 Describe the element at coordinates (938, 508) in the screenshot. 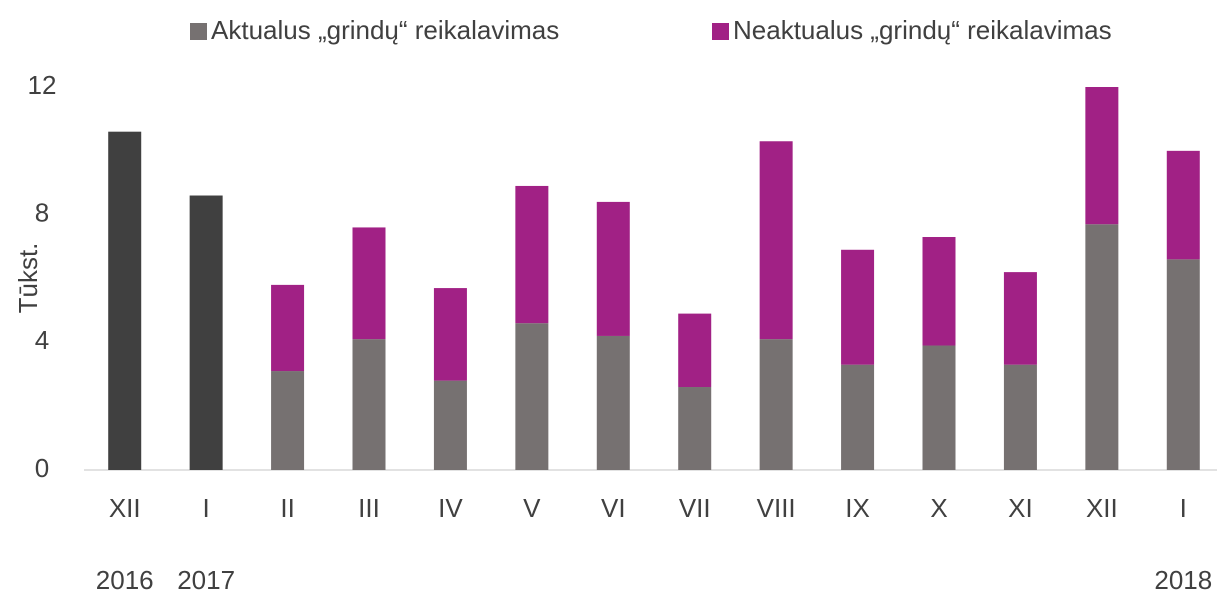

I see `x-tick-label: X` at that location.